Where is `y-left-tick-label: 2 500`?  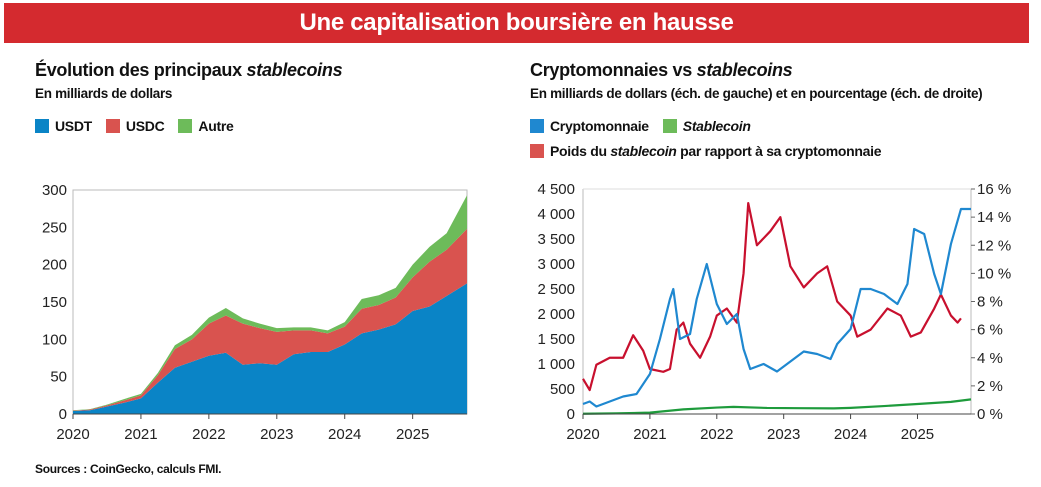
y-left-tick-label: 2 500 is located at coordinates (556, 289).